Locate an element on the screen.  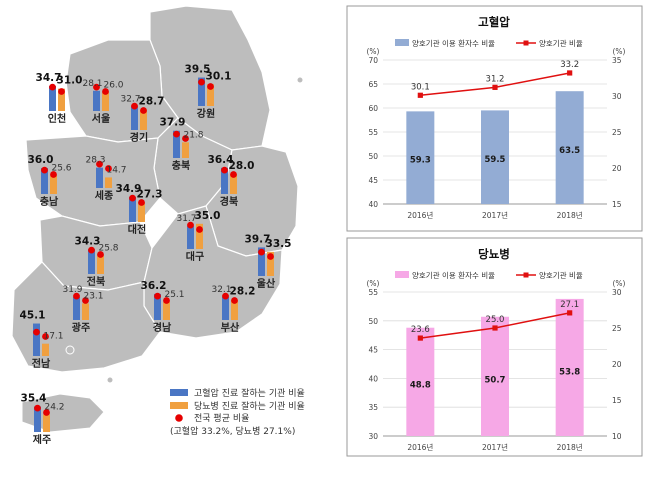
map-label-hypertension: 35.4 is located at coordinates (34, 399).